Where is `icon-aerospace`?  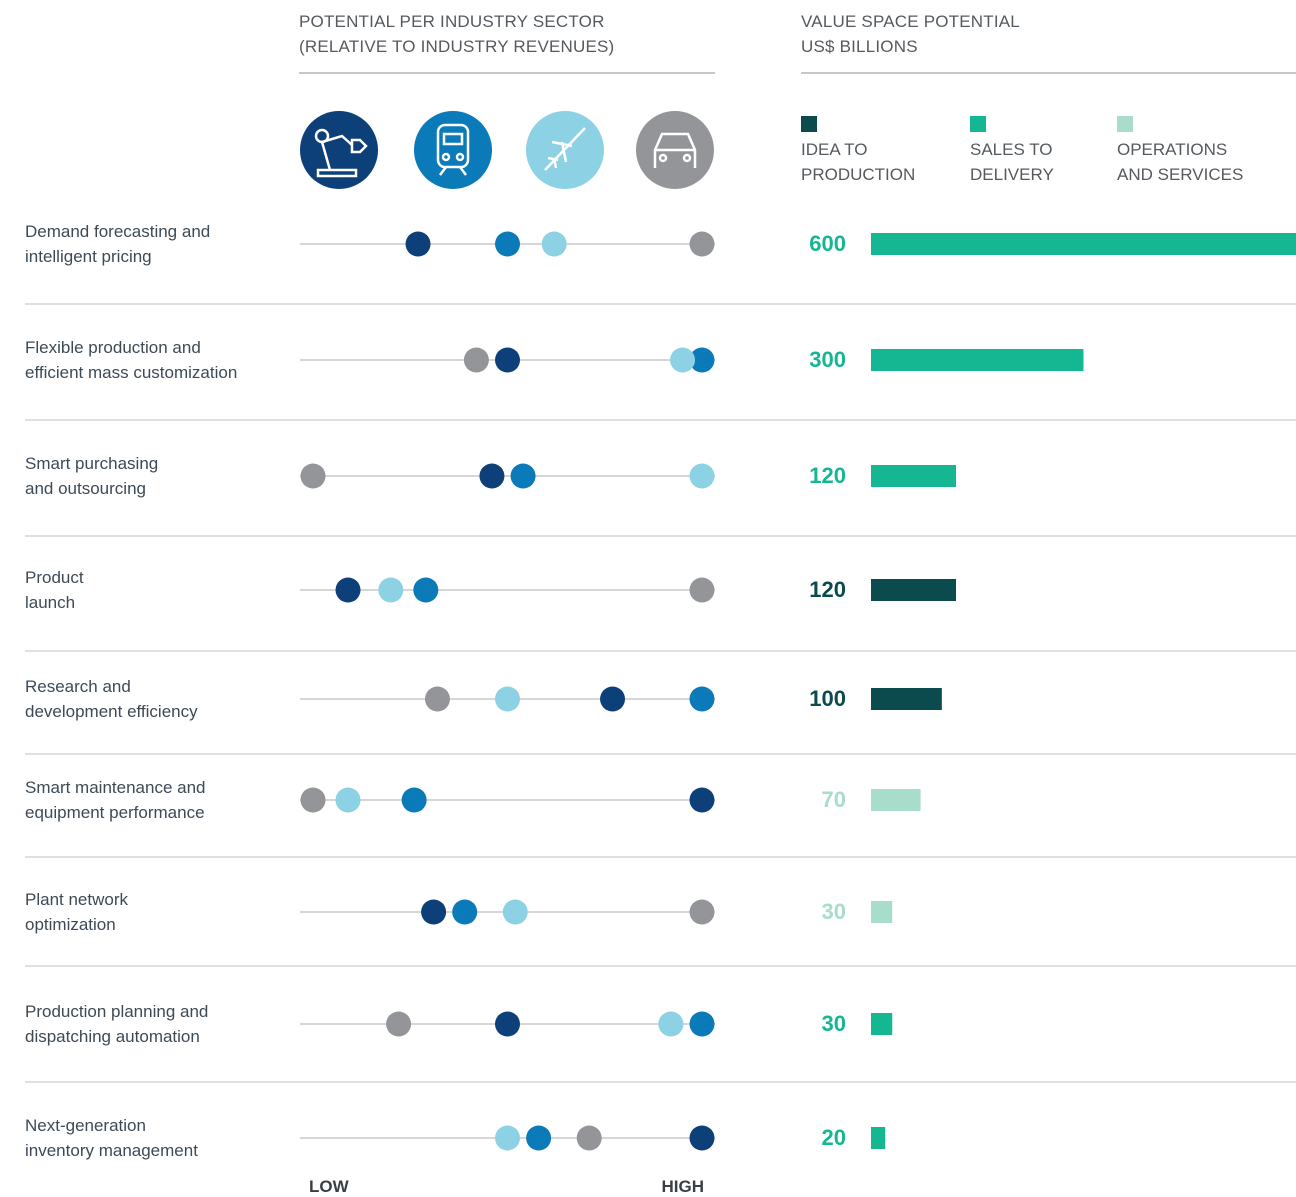 icon-aerospace is located at coordinates (565, 150).